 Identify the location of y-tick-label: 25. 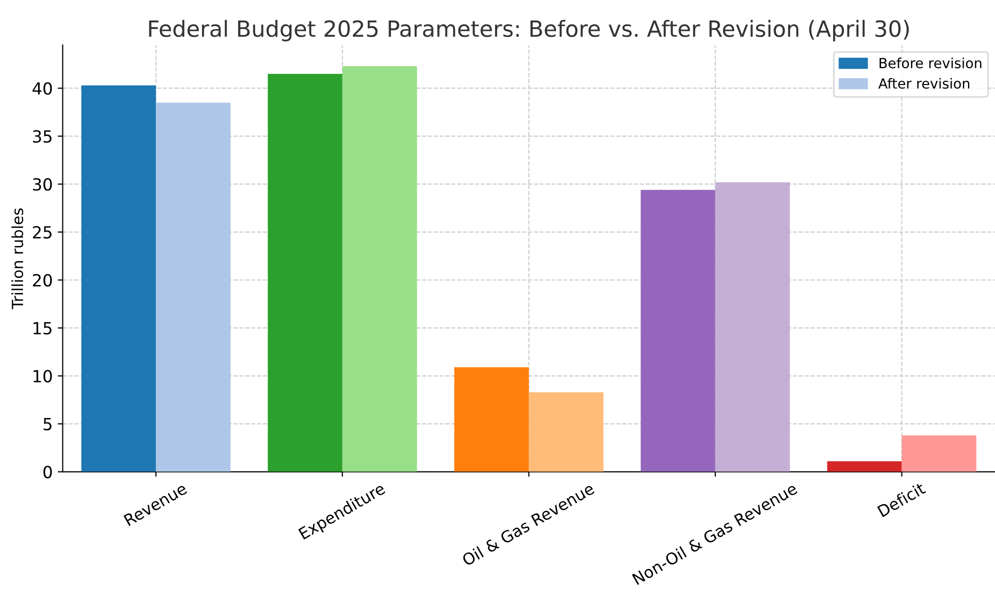
(42, 232).